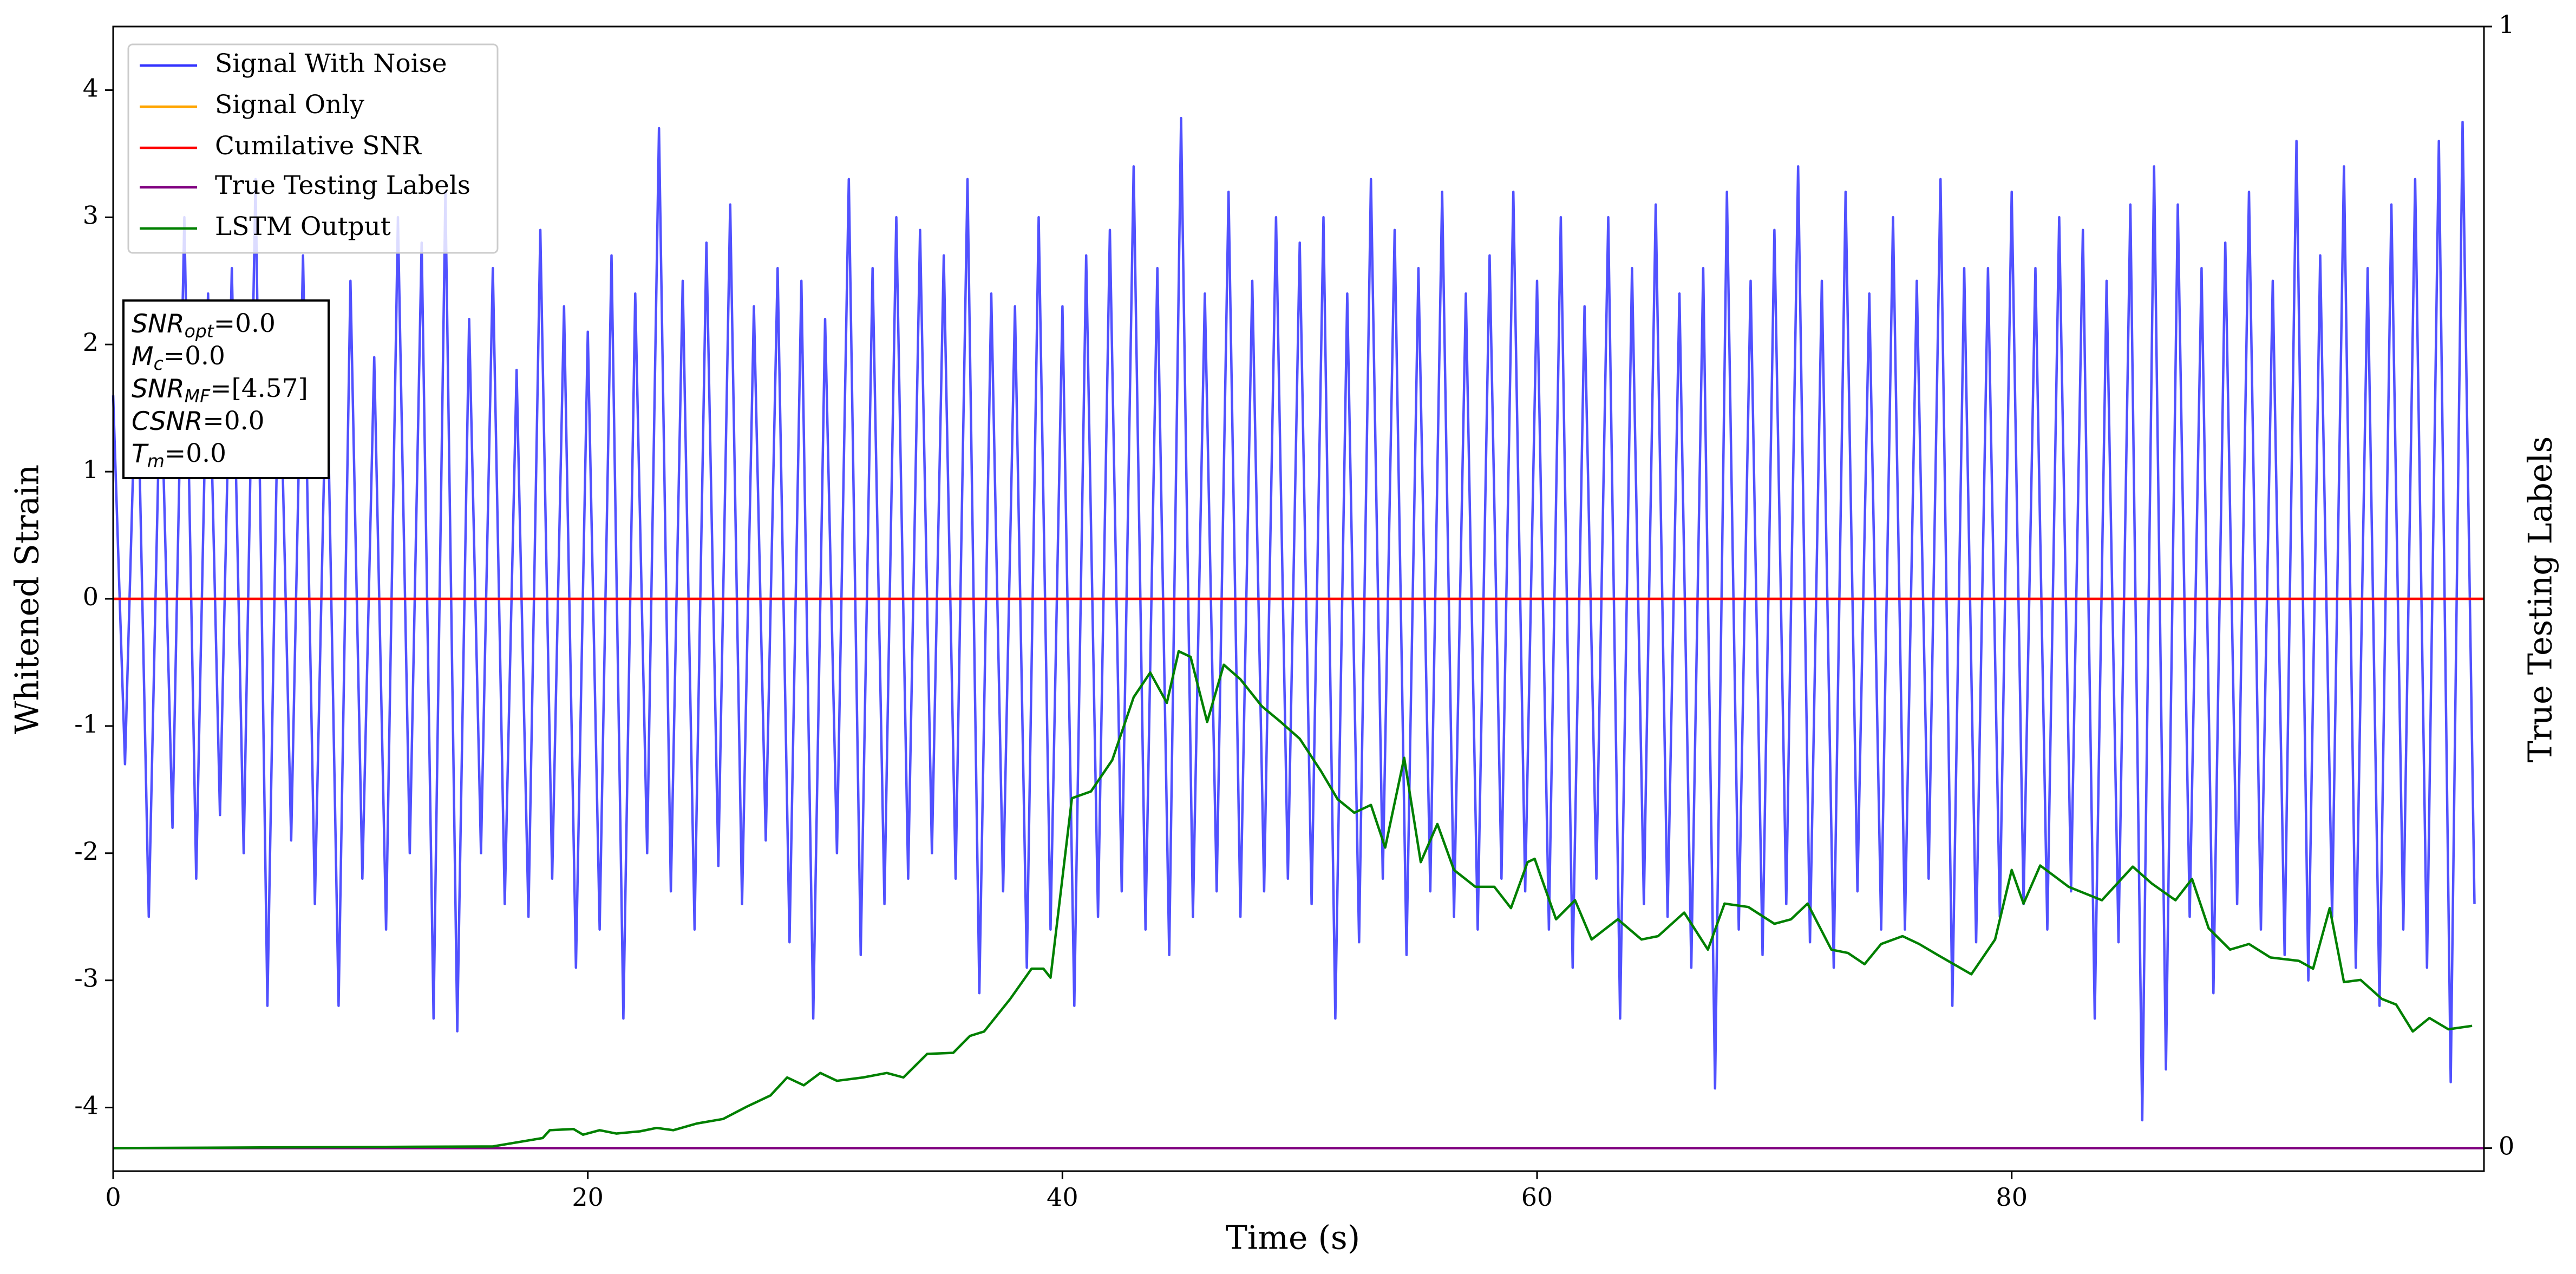 Image resolution: width=2576 pixels, height=1274 pixels. I want to click on x-axis-label: Time (s), so click(1293, 1238).